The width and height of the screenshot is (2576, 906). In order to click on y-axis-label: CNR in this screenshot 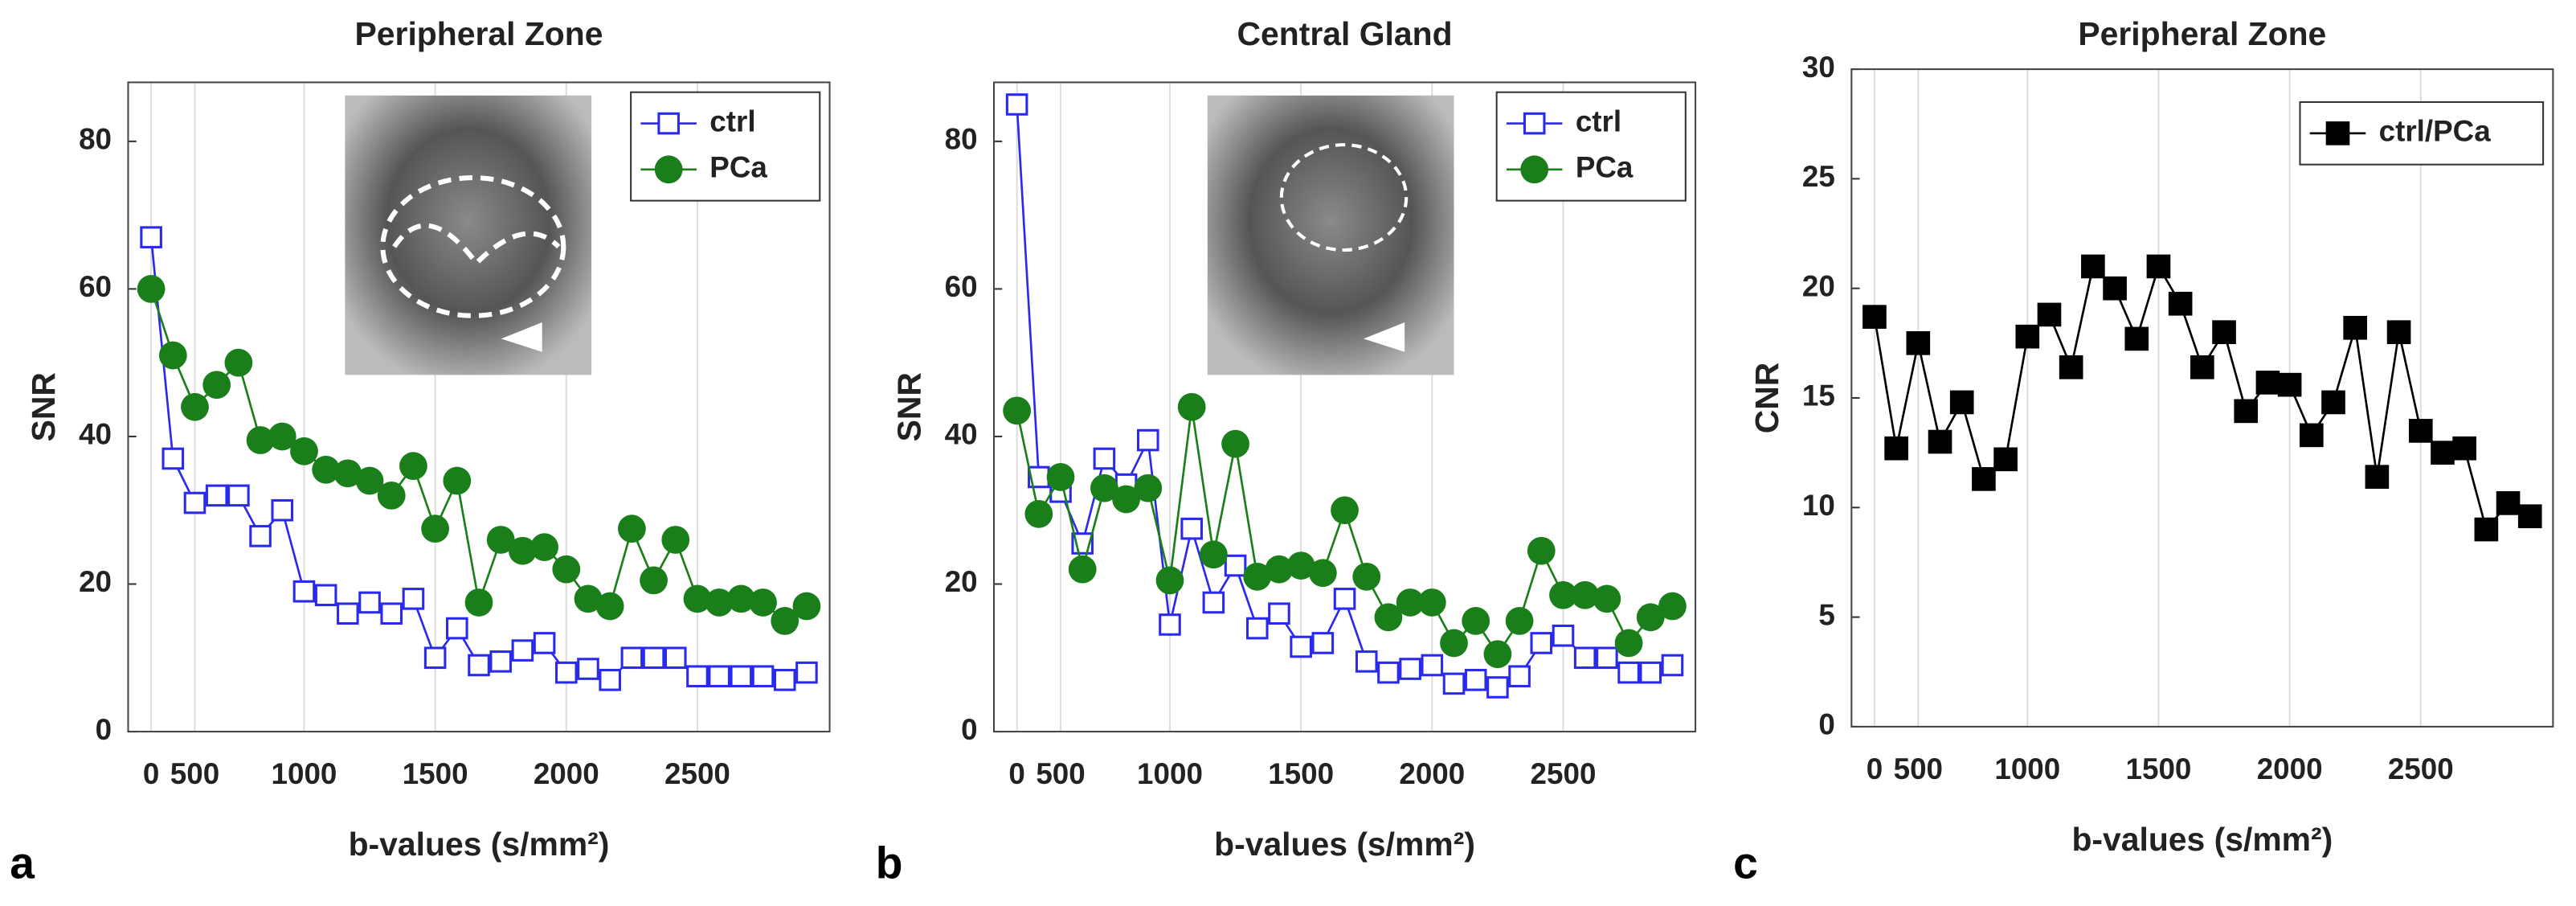, I will do `click(1767, 398)`.